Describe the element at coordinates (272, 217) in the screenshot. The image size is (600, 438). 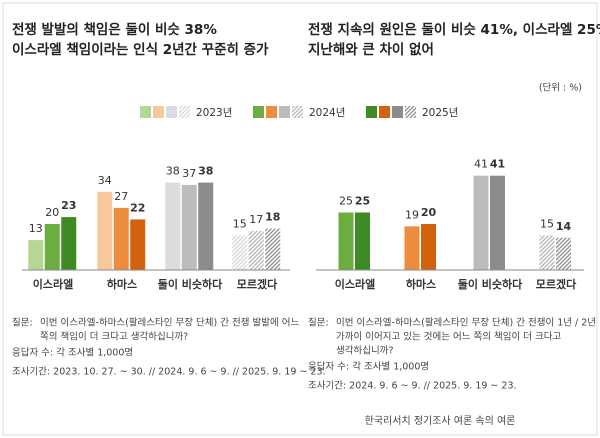
I see `value-label: 18` at that location.